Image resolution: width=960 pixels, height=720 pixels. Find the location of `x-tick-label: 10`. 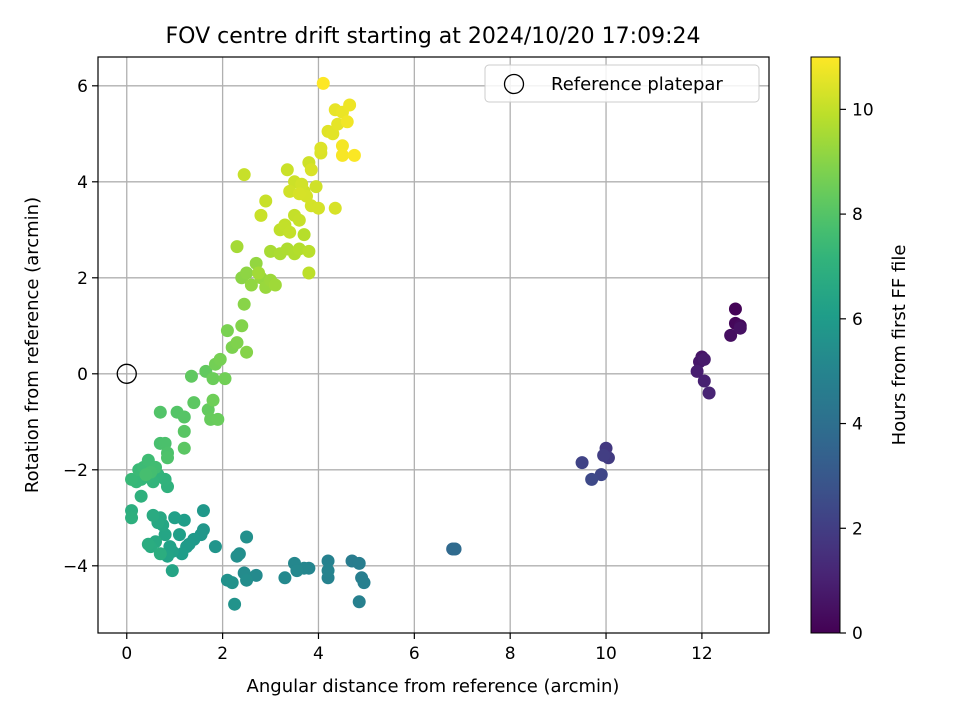

x-tick-label: 10 is located at coordinates (606, 654).